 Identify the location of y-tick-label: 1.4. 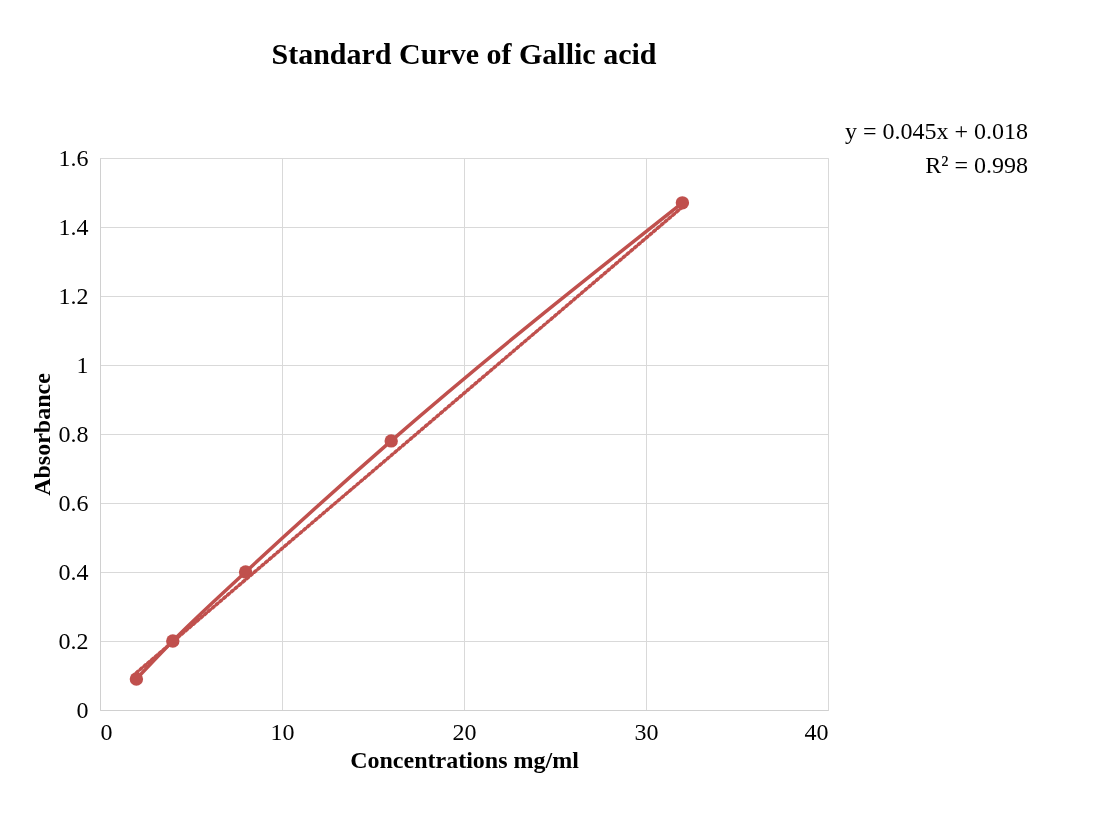
(73, 226).